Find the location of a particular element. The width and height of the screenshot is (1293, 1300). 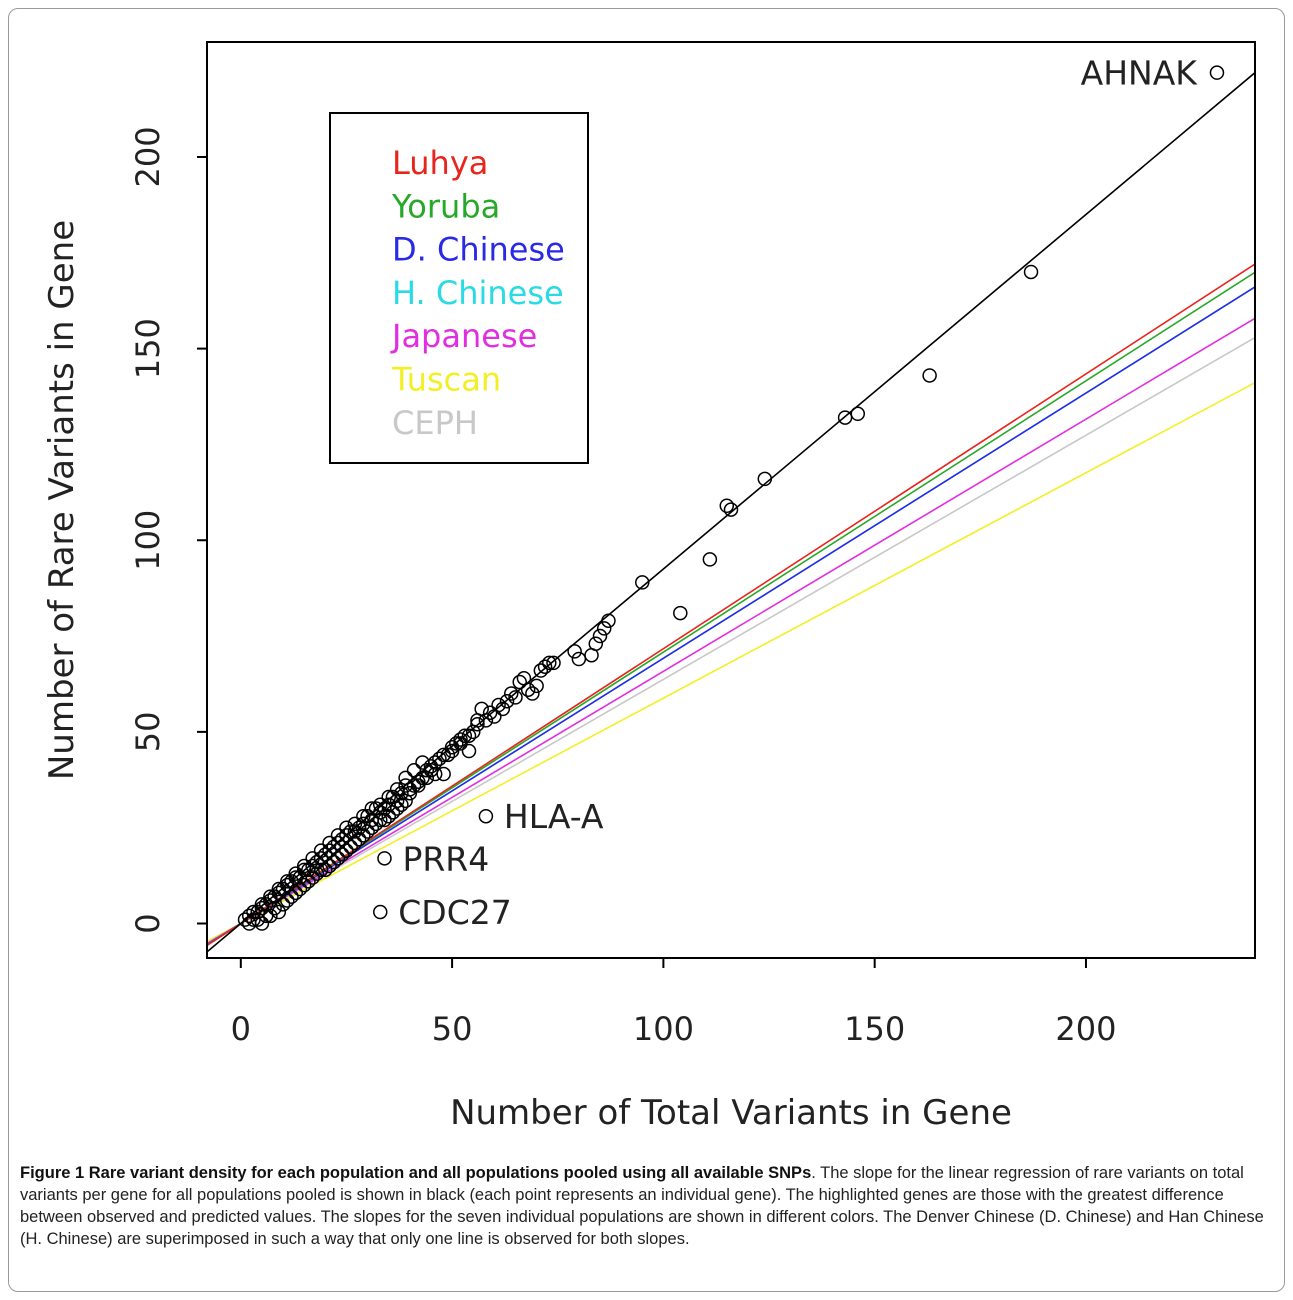

legend-label: D. Chinese is located at coordinates (478, 250).